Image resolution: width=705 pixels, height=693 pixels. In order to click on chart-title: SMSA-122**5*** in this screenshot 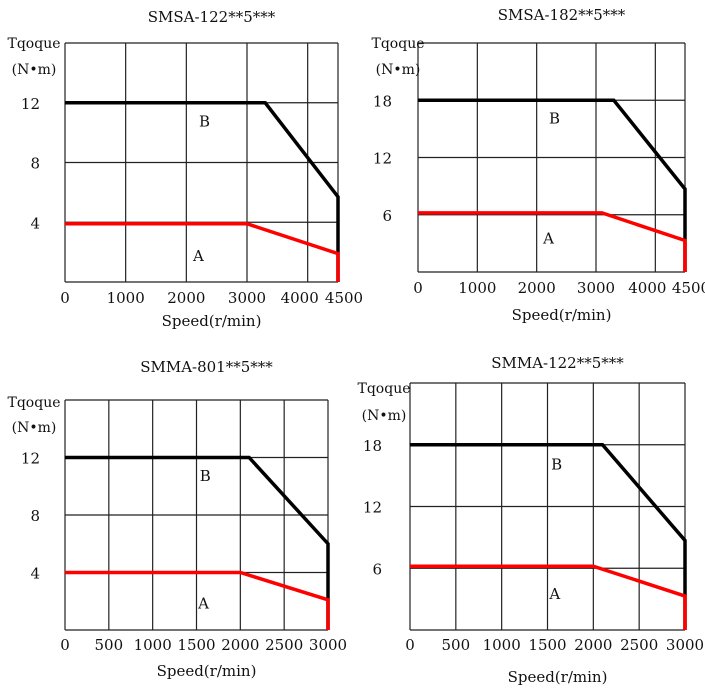, I will do `click(212, 17)`.